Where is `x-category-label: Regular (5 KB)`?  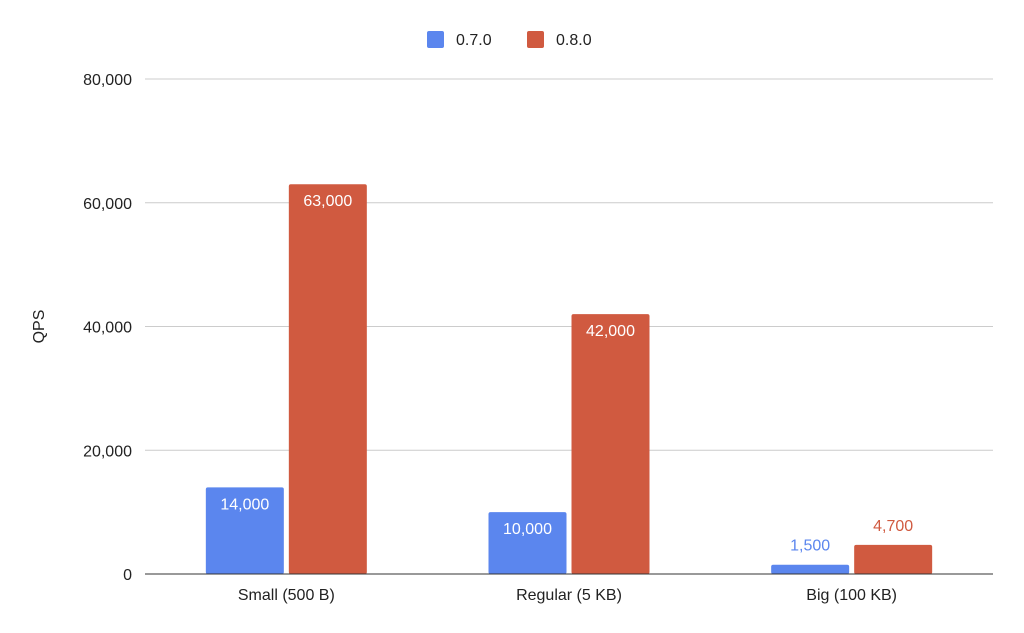 x-category-label: Regular (5 KB) is located at coordinates (569, 595).